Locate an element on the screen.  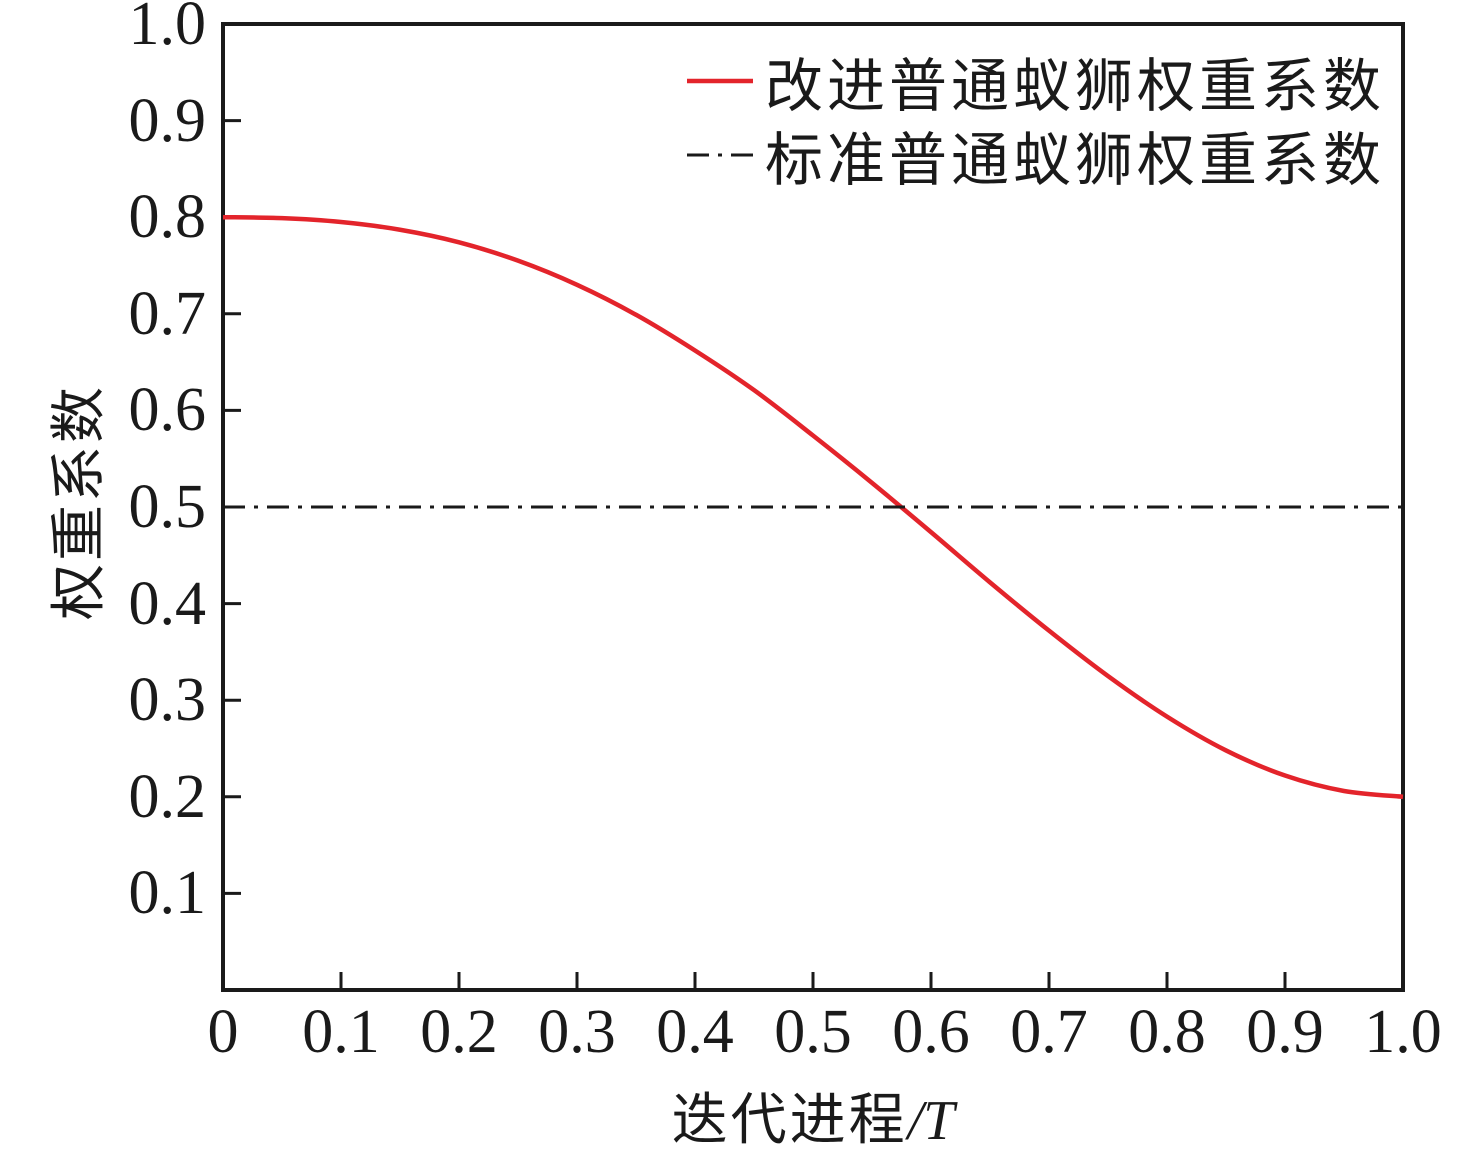
legend-label-standard: 标准普通蚁狮权重系数 is located at coordinates (1075, 160).